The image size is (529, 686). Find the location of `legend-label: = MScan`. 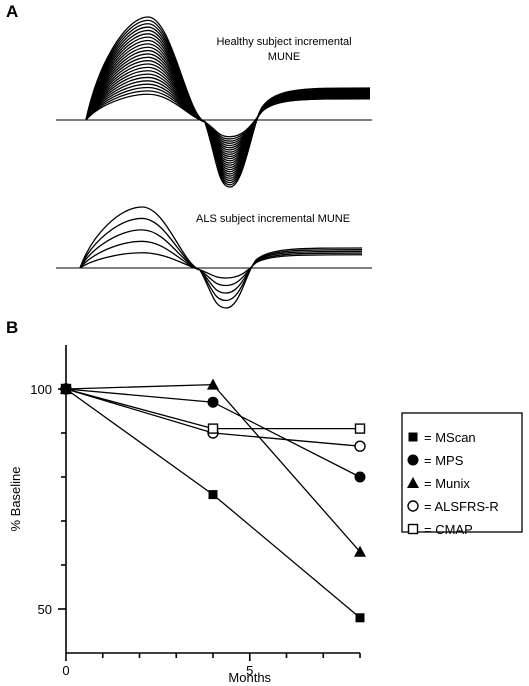

legend-label: = MScan is located at coordinates (450, 437).